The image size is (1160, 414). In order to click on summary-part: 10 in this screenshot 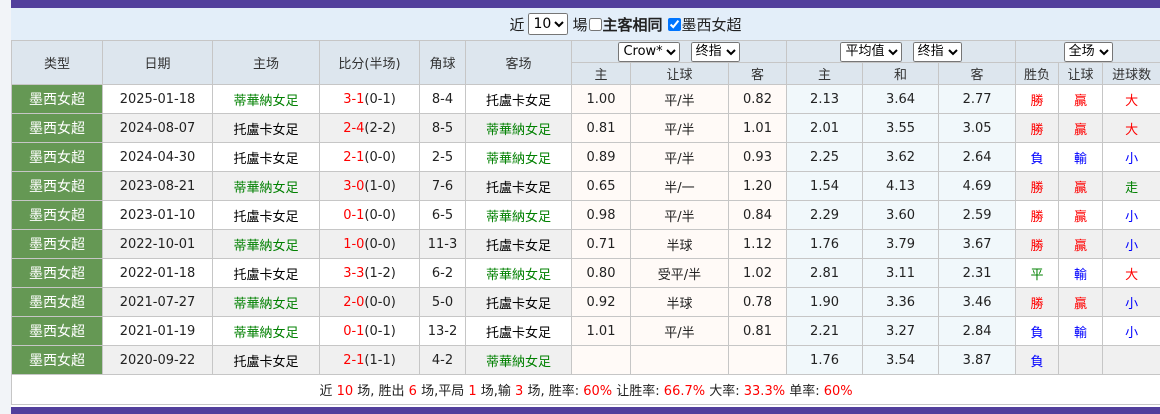, I will do `click(345, 391)`.